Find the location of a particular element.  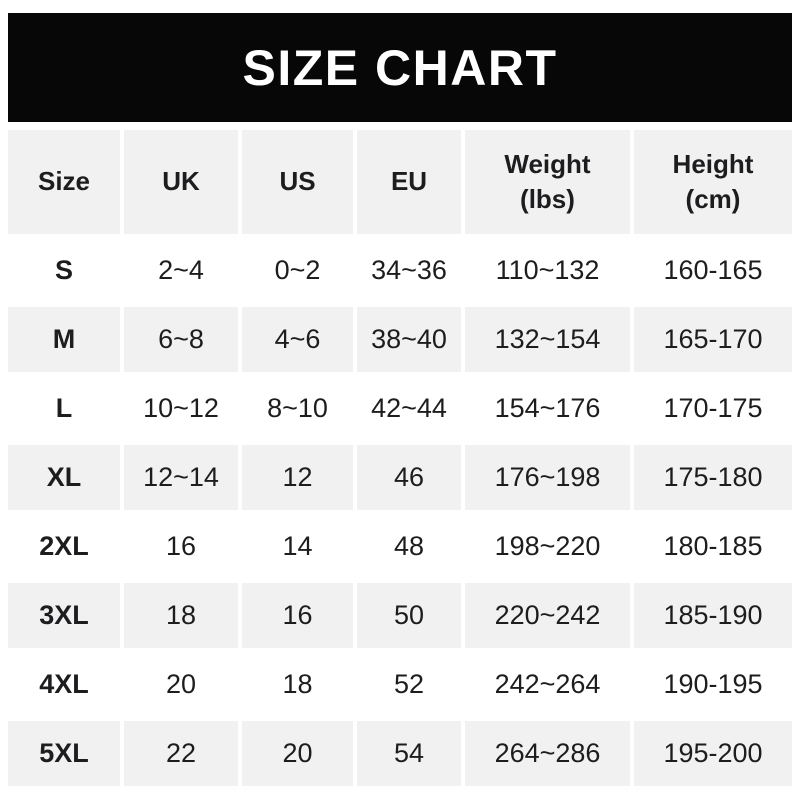

cell-weight-l: 154~176 is located at coordinates (547, 408).